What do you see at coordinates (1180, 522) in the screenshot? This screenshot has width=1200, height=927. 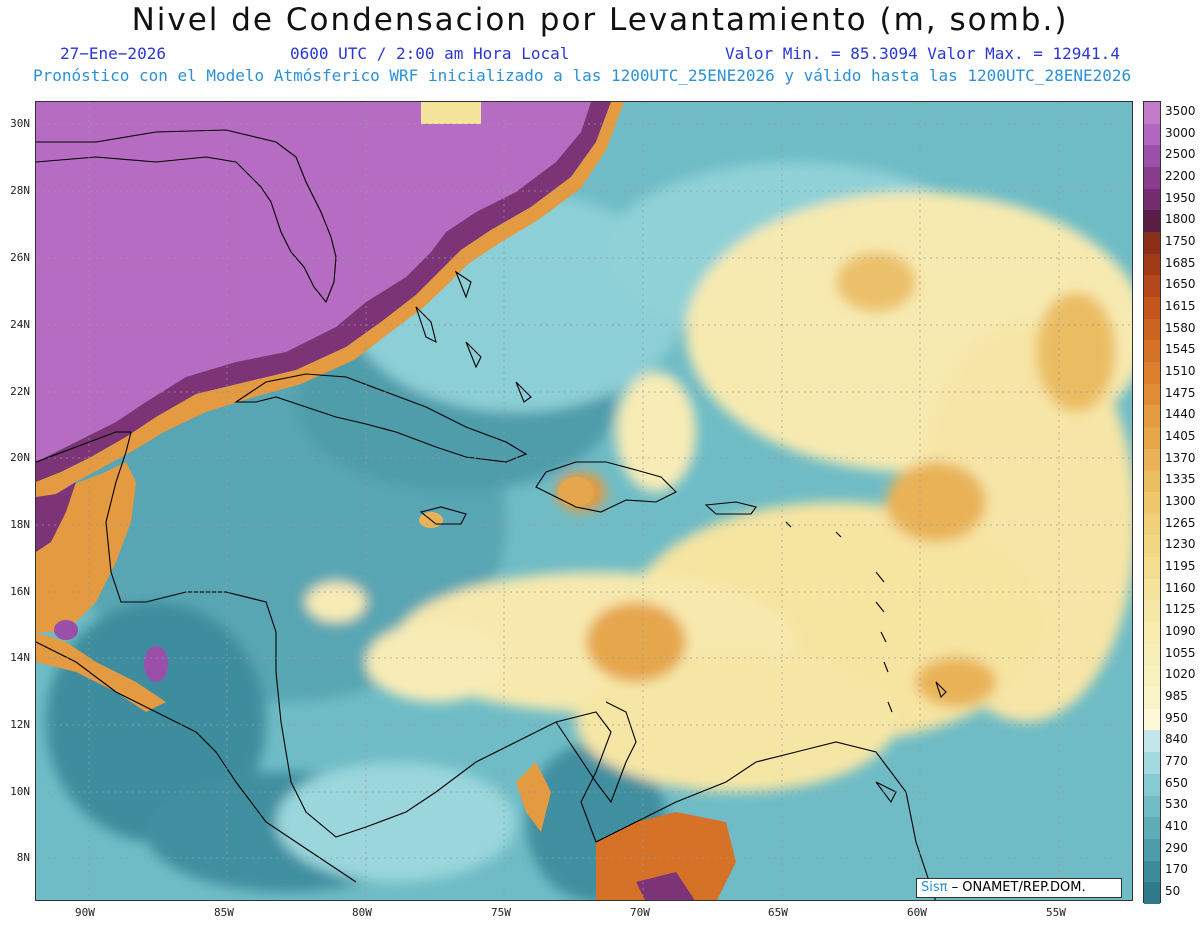 I see `colorbar-level-label: 1265` at bounding box center [1180, 522].